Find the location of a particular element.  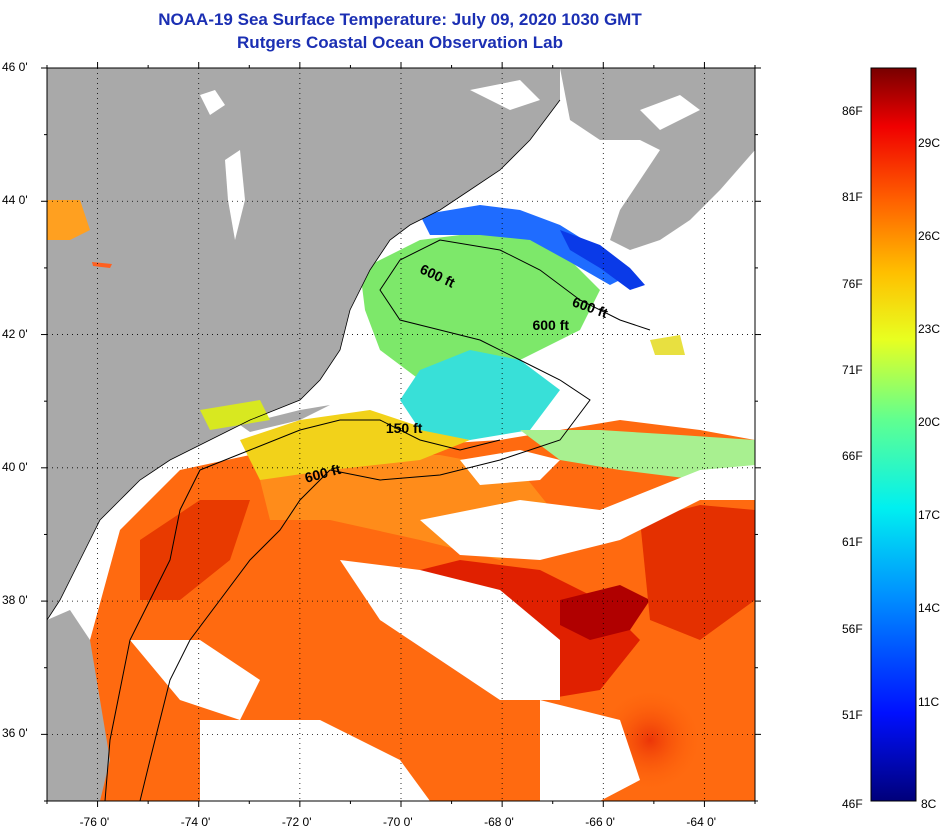

red-coastal-strip is located at coordinates (195, 550).